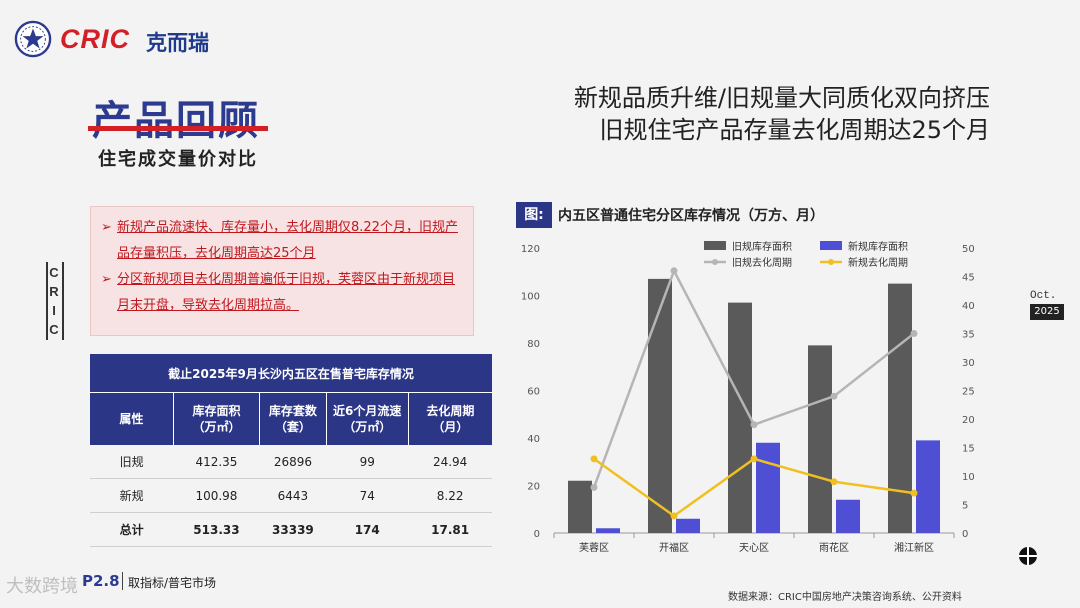 The height and width of the screenshot is (608, 1080). Describe the element at coordinates (914, 547) in the screenshot. I see `x-tick-label: 湘江新区` at that location.